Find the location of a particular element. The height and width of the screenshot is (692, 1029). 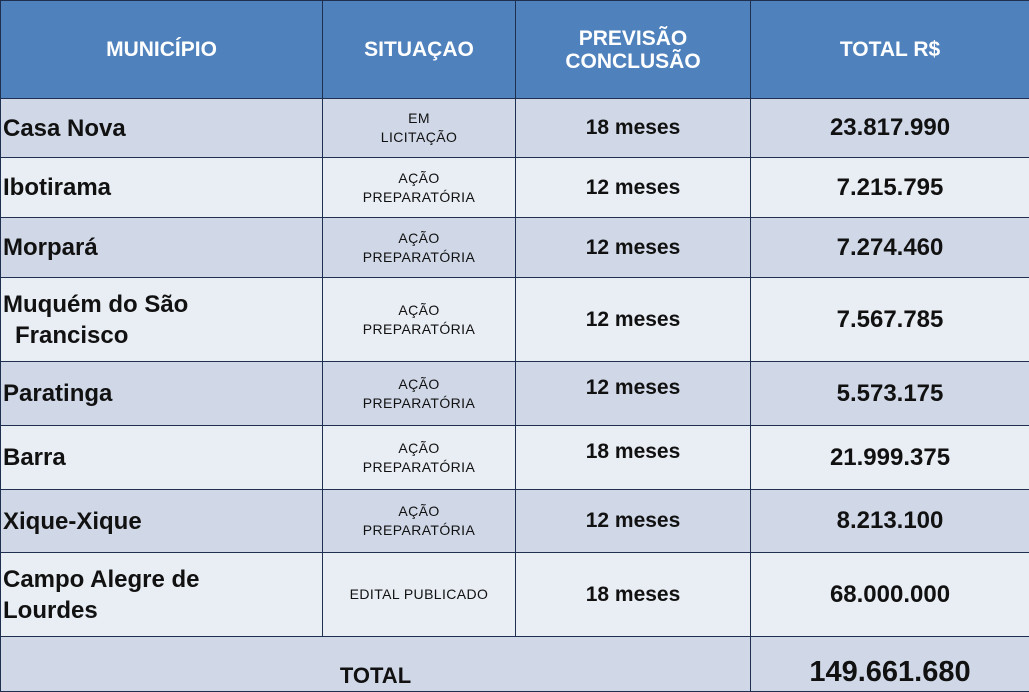

header-total: TOTAL R$ is located at coordinates (890, 50).